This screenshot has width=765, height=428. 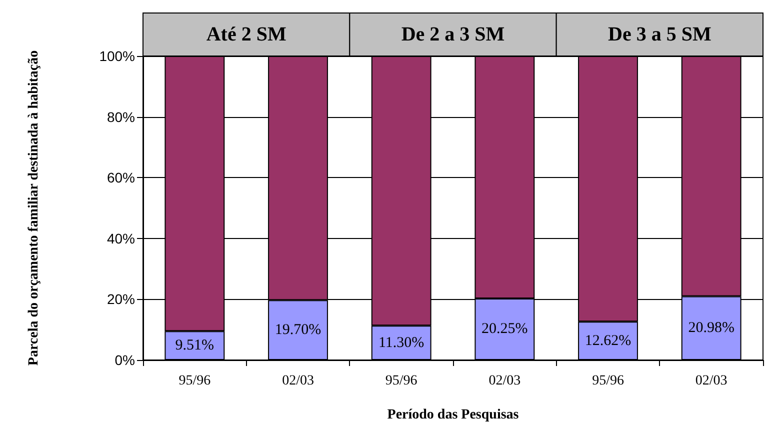 What do you see at coordinates (608, 340) in the screenshot?
I see `data-label: 12.62%` at bounding box center [608, 340].